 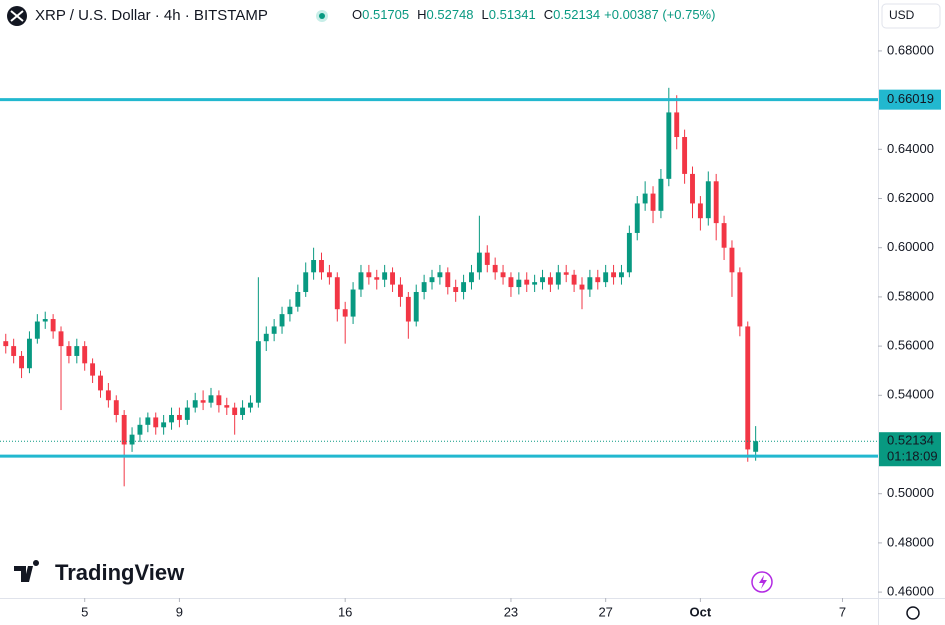 I want to click on x-tick-label: 23, so click(x=511, y=611).